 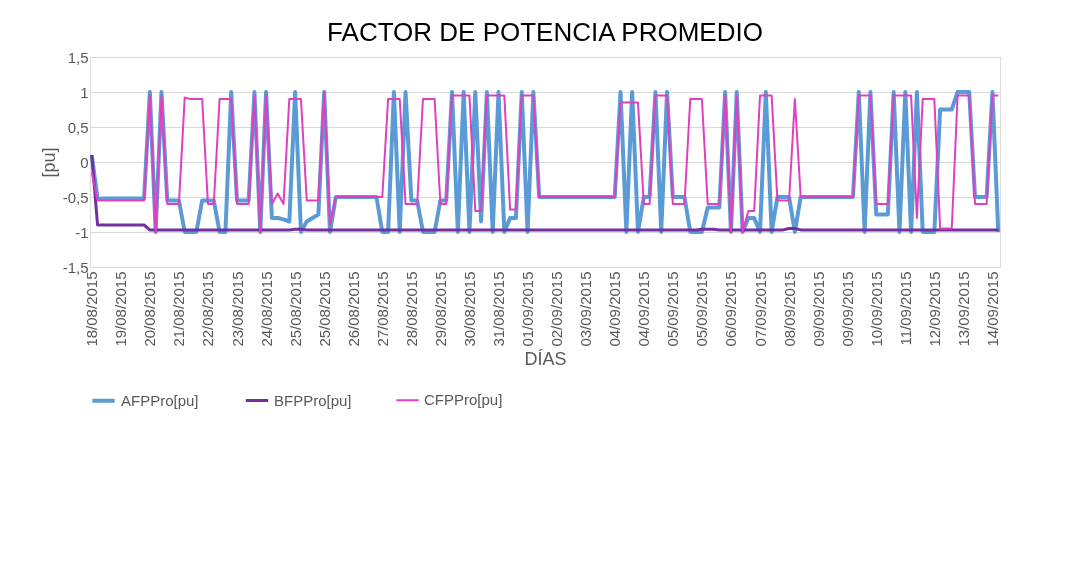 What do you see at coordinates (78, 57) in the screenshot?
I see `y-tick-label: 1,5` at bounding box center [78, 57].